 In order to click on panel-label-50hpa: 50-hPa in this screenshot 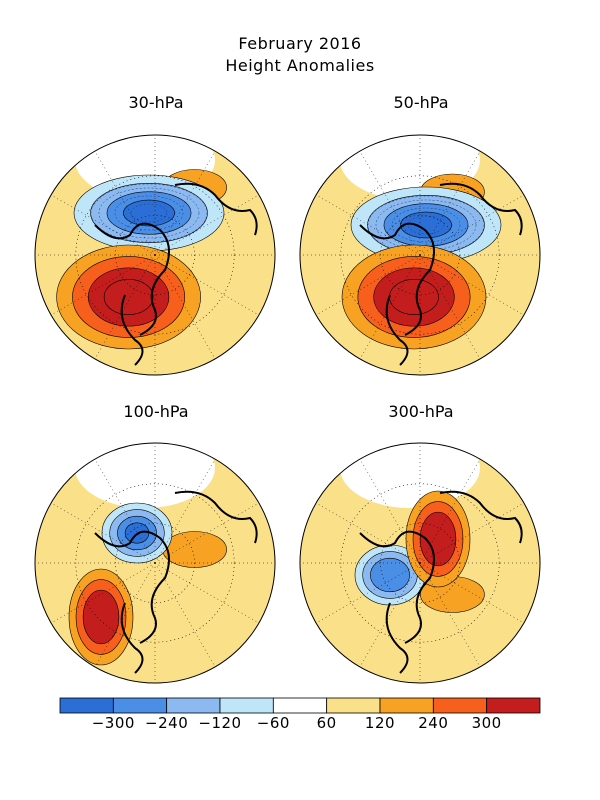, I will do `click(421, 102)`.